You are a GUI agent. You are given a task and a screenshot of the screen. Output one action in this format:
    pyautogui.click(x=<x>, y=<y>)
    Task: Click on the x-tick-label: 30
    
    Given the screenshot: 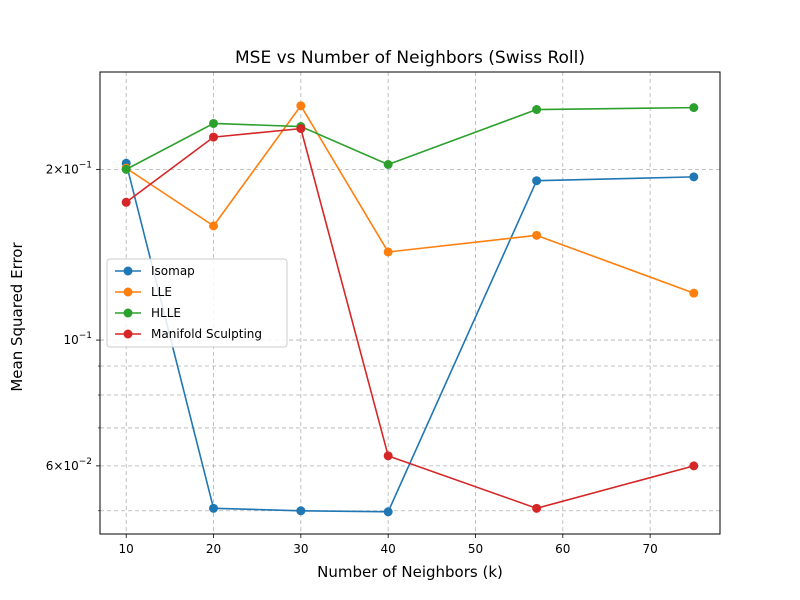 What is the action you would take?
    pyautogui.click(x=300, y=549)
    